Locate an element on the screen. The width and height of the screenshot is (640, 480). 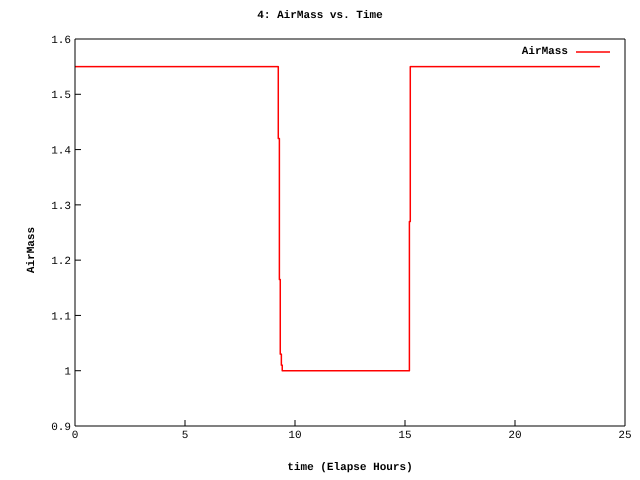
x-tick-label: 20 is located at coordinates (515, 436).